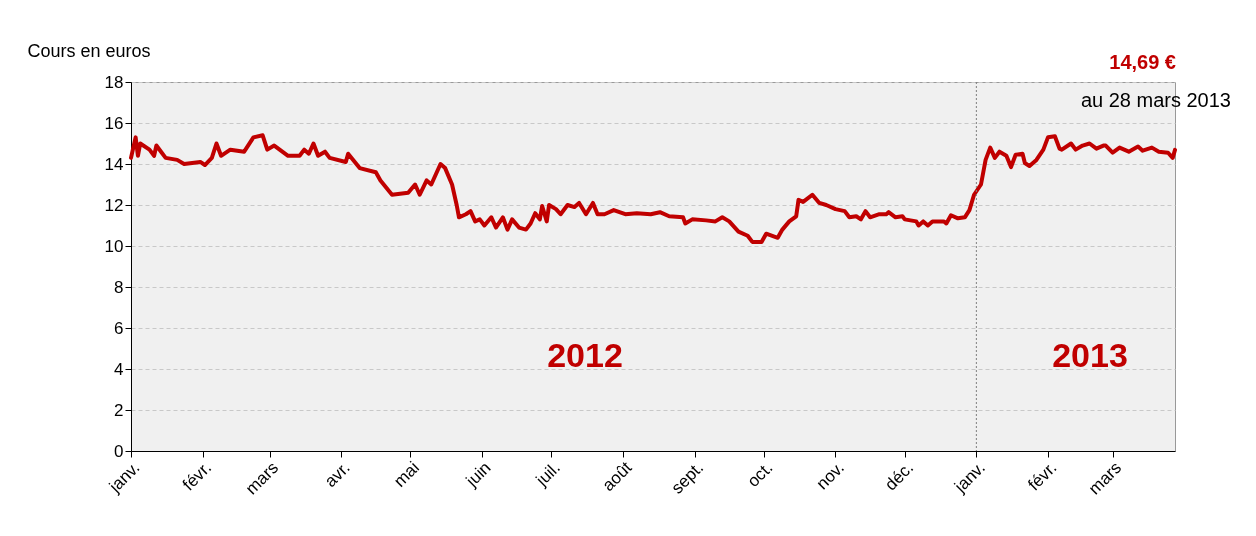 The width and height of the screenshot is (1256, 536). I want to click on x-tick-label: mai, so click(406, 474).